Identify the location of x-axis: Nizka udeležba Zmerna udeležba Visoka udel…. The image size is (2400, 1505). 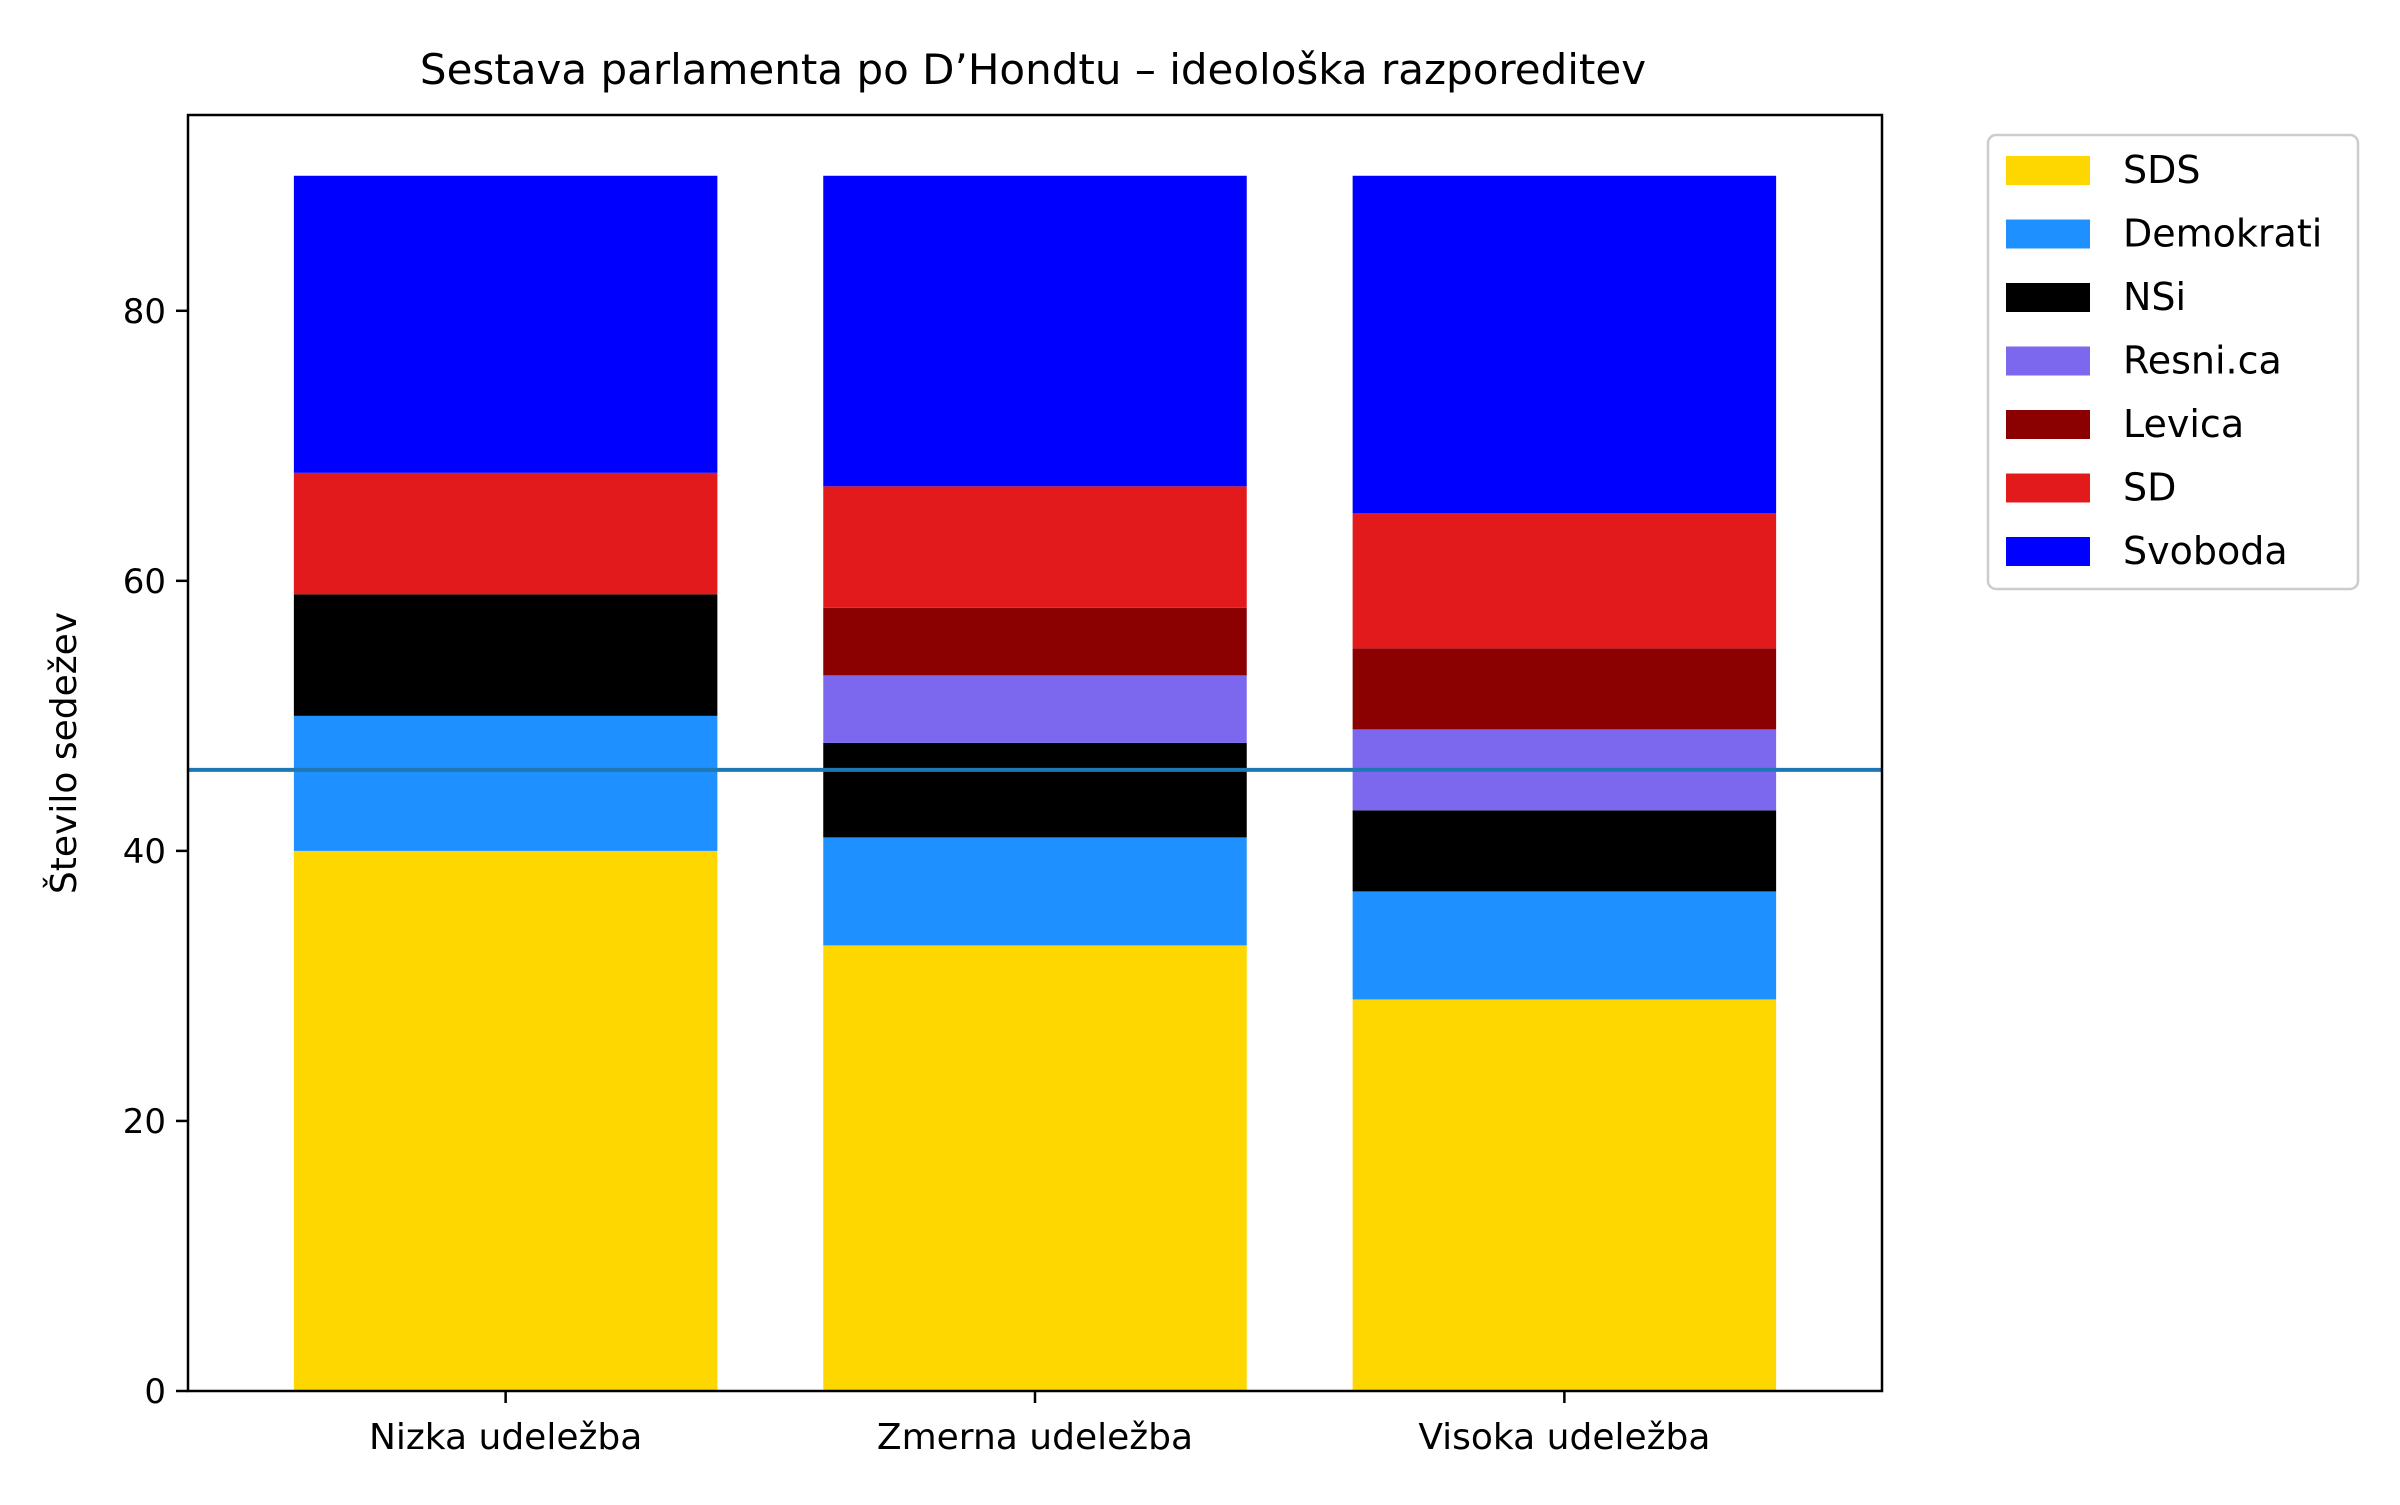
(1039, 1424).